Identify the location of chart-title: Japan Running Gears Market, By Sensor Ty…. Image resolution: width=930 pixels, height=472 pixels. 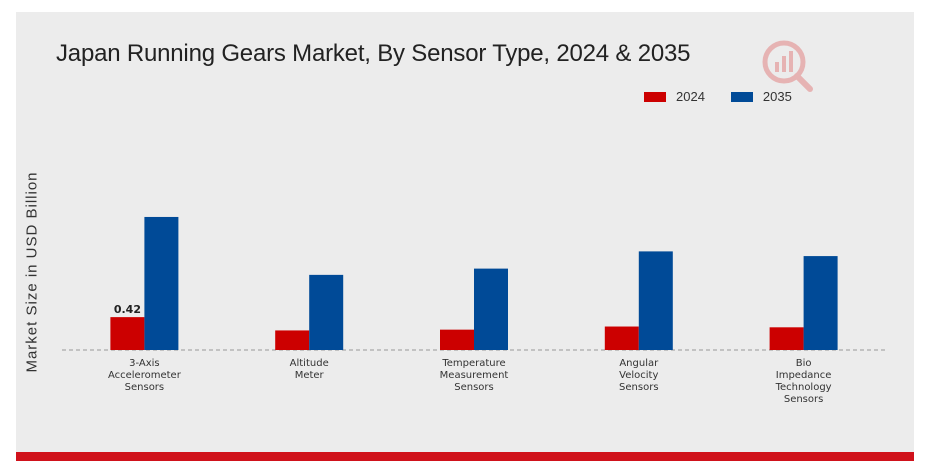
(373, 53).